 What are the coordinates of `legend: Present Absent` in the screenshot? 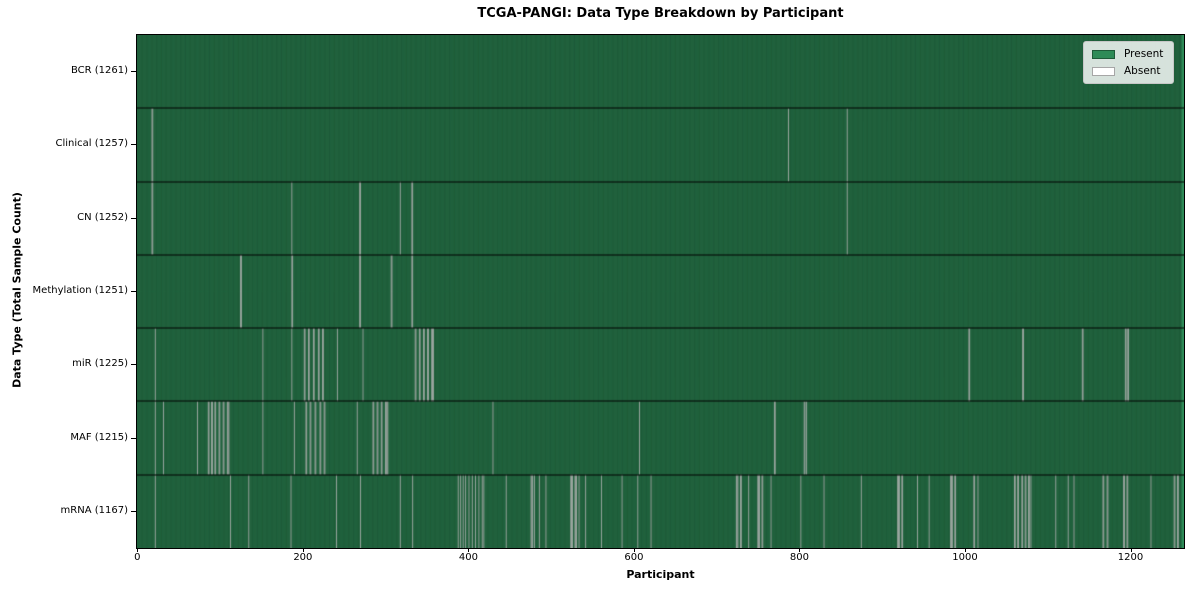 It's located at (1129, 62).